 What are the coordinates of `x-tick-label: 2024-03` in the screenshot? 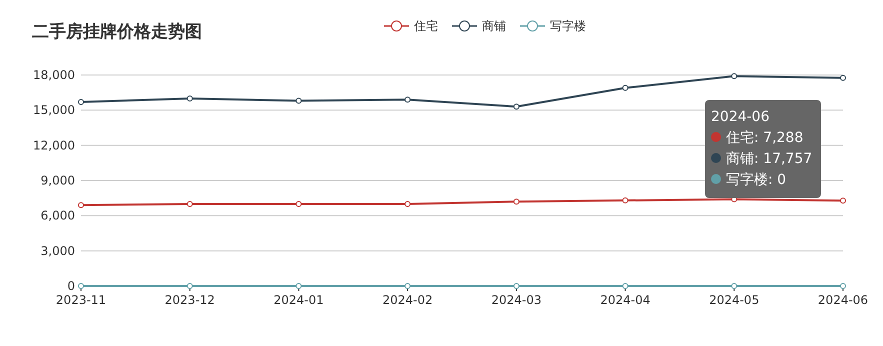 It's located at (516, 300).